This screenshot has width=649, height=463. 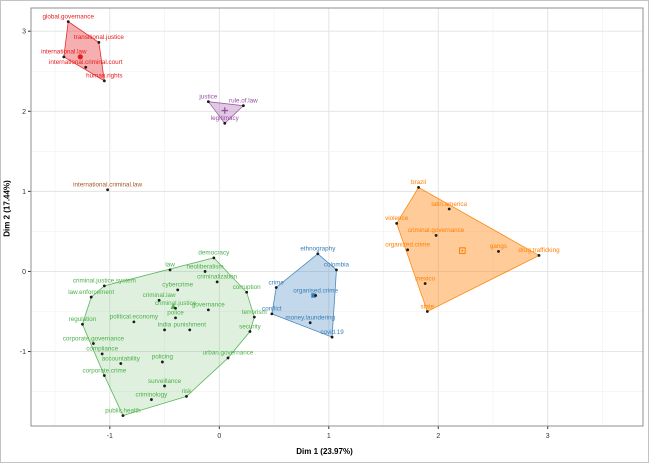 What do you see at coordinates (170, 265) in the screenshot?
I see `point-label: law` at bounding box center [170, 265].